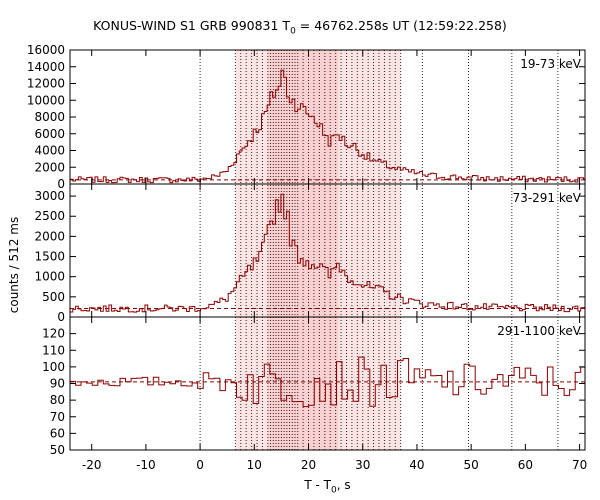  I want to click on y-tick-label: 500, so click(53, 297).